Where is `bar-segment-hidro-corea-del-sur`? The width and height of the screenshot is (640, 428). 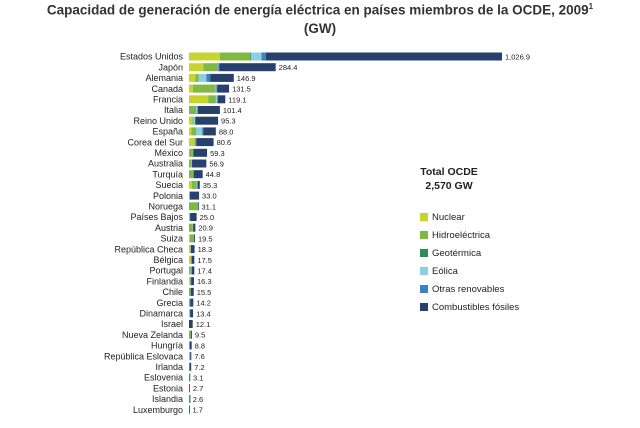 bar-segment-hidro-corea-del-sur is located at coordinates (195, 142).